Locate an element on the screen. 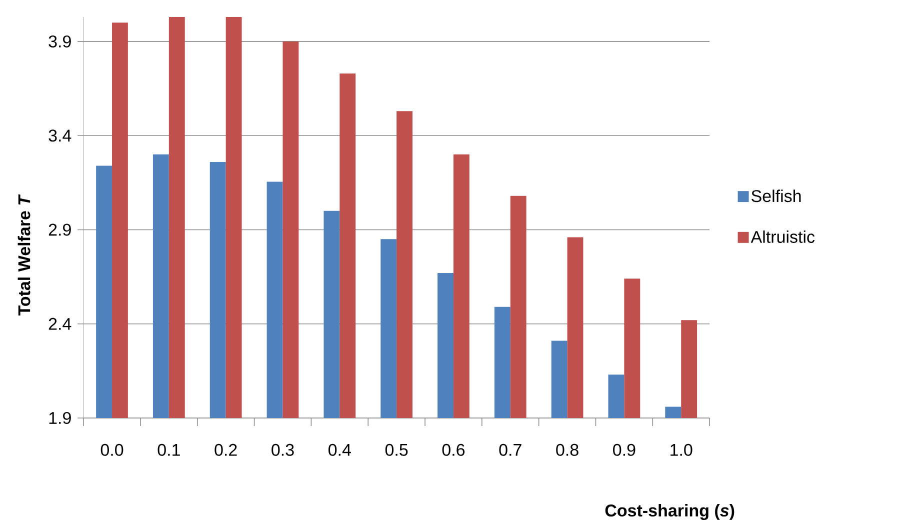  y-tick-label: 3.4 is located at coordinates (60, 136).